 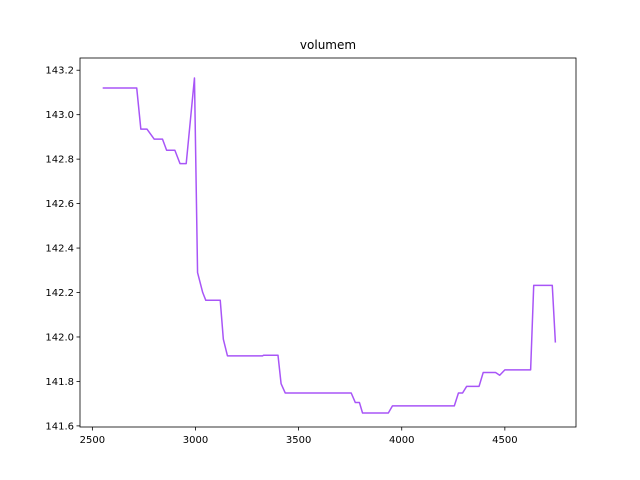 What do you see at coordinates (59, 337) in the screenshot?
I see `y-tick-label: 142.0` at bounding box center [59, 337].